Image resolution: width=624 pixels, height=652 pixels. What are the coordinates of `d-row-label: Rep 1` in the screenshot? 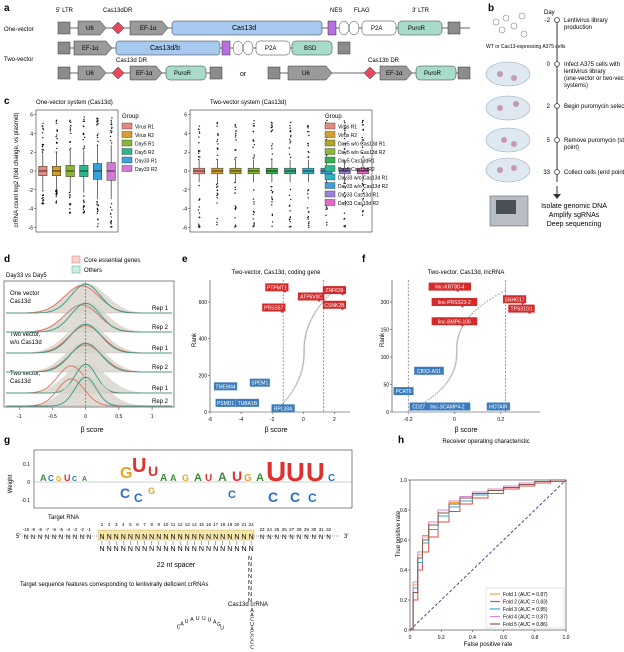 It's located at (160, 309).